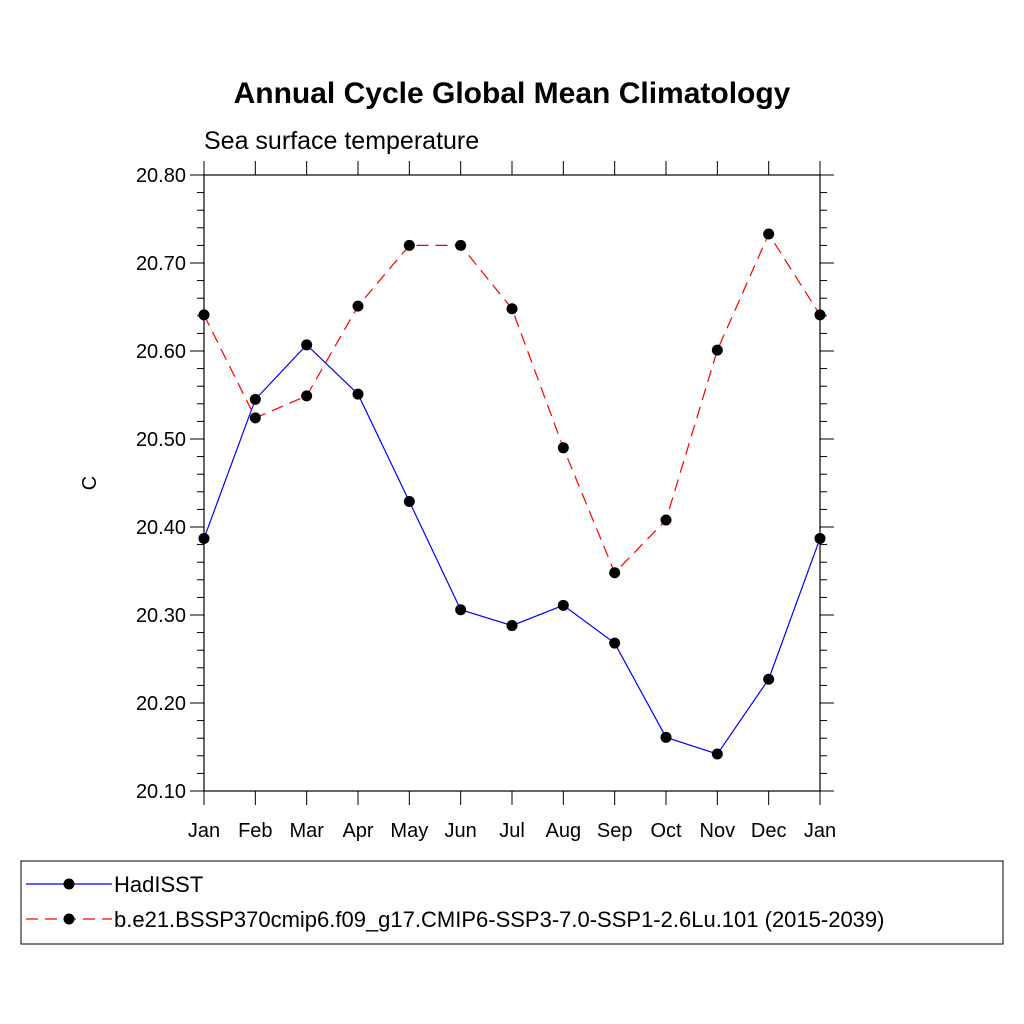 This screenshot has height=1024, width=1024. What do you see at coordinates (564, 831) in the screenshot?
I see `x-tick-label: Aug` at bounding box center [564, 831].